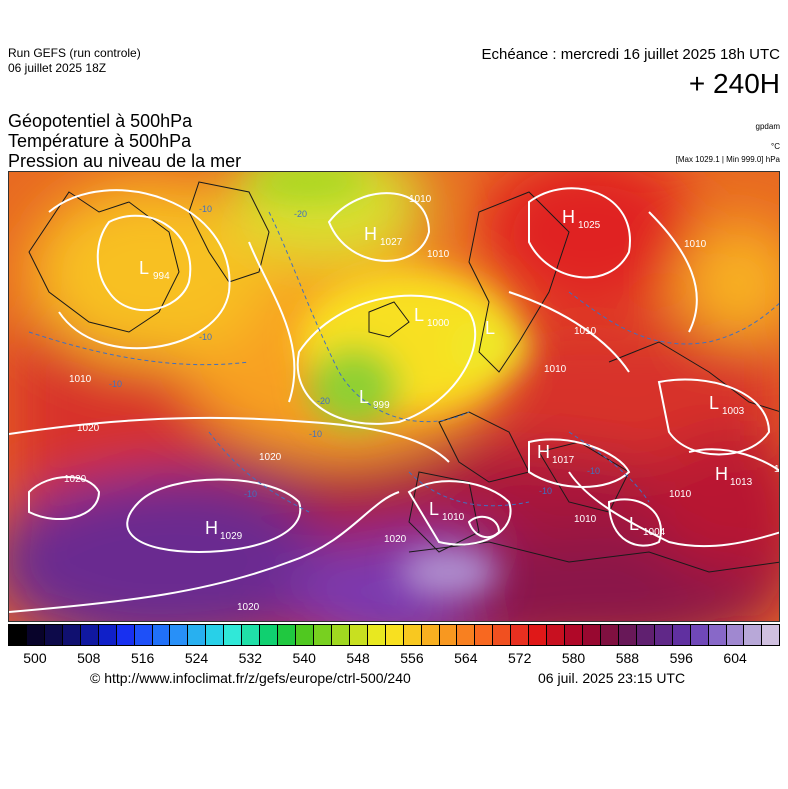 Image resolution: width=788 pixels, height=789 pixels. Describe the element at coordinates (125, 161) in the screenshot. I see `legend-pressure: Pression au niveau de la mer` at that location.